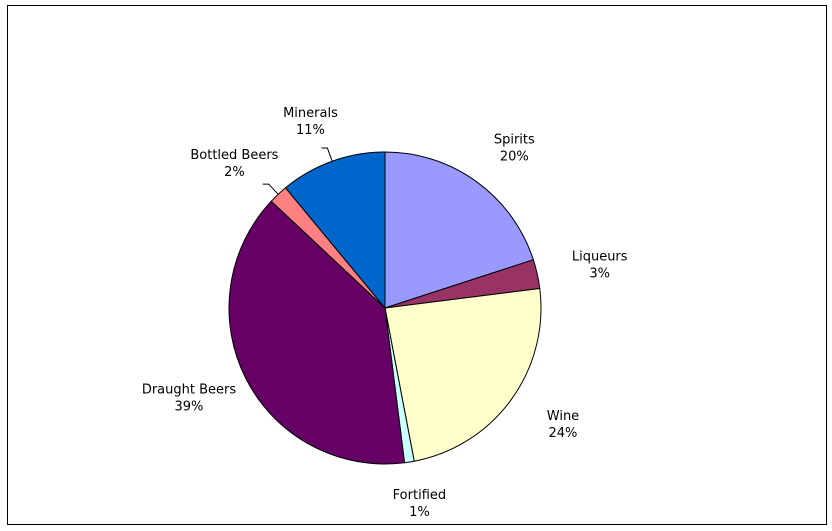  Describe the element at coordinates (419, 512) in the screenshot. I see `slice-value-label: 1%` at that location.